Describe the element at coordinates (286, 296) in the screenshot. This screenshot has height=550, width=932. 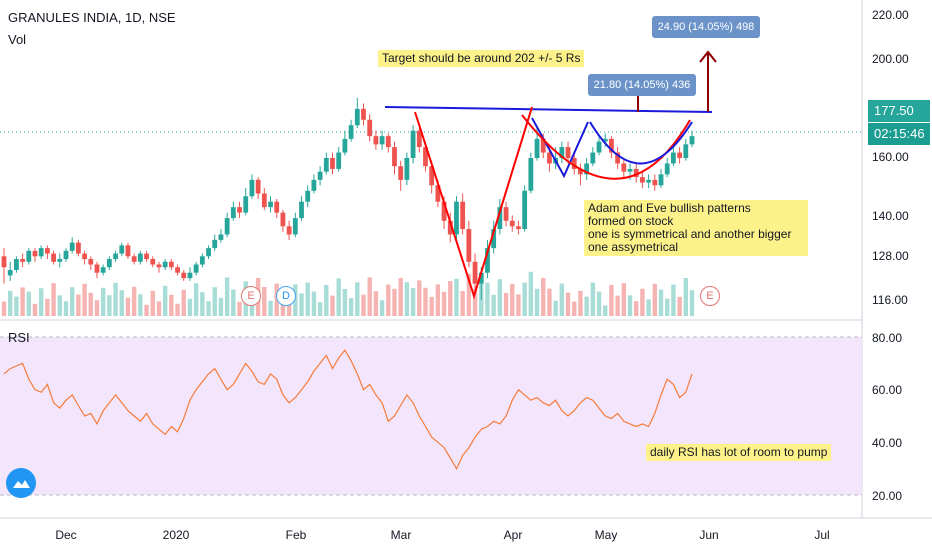
I see `dividend-event-icon: D` at that location.